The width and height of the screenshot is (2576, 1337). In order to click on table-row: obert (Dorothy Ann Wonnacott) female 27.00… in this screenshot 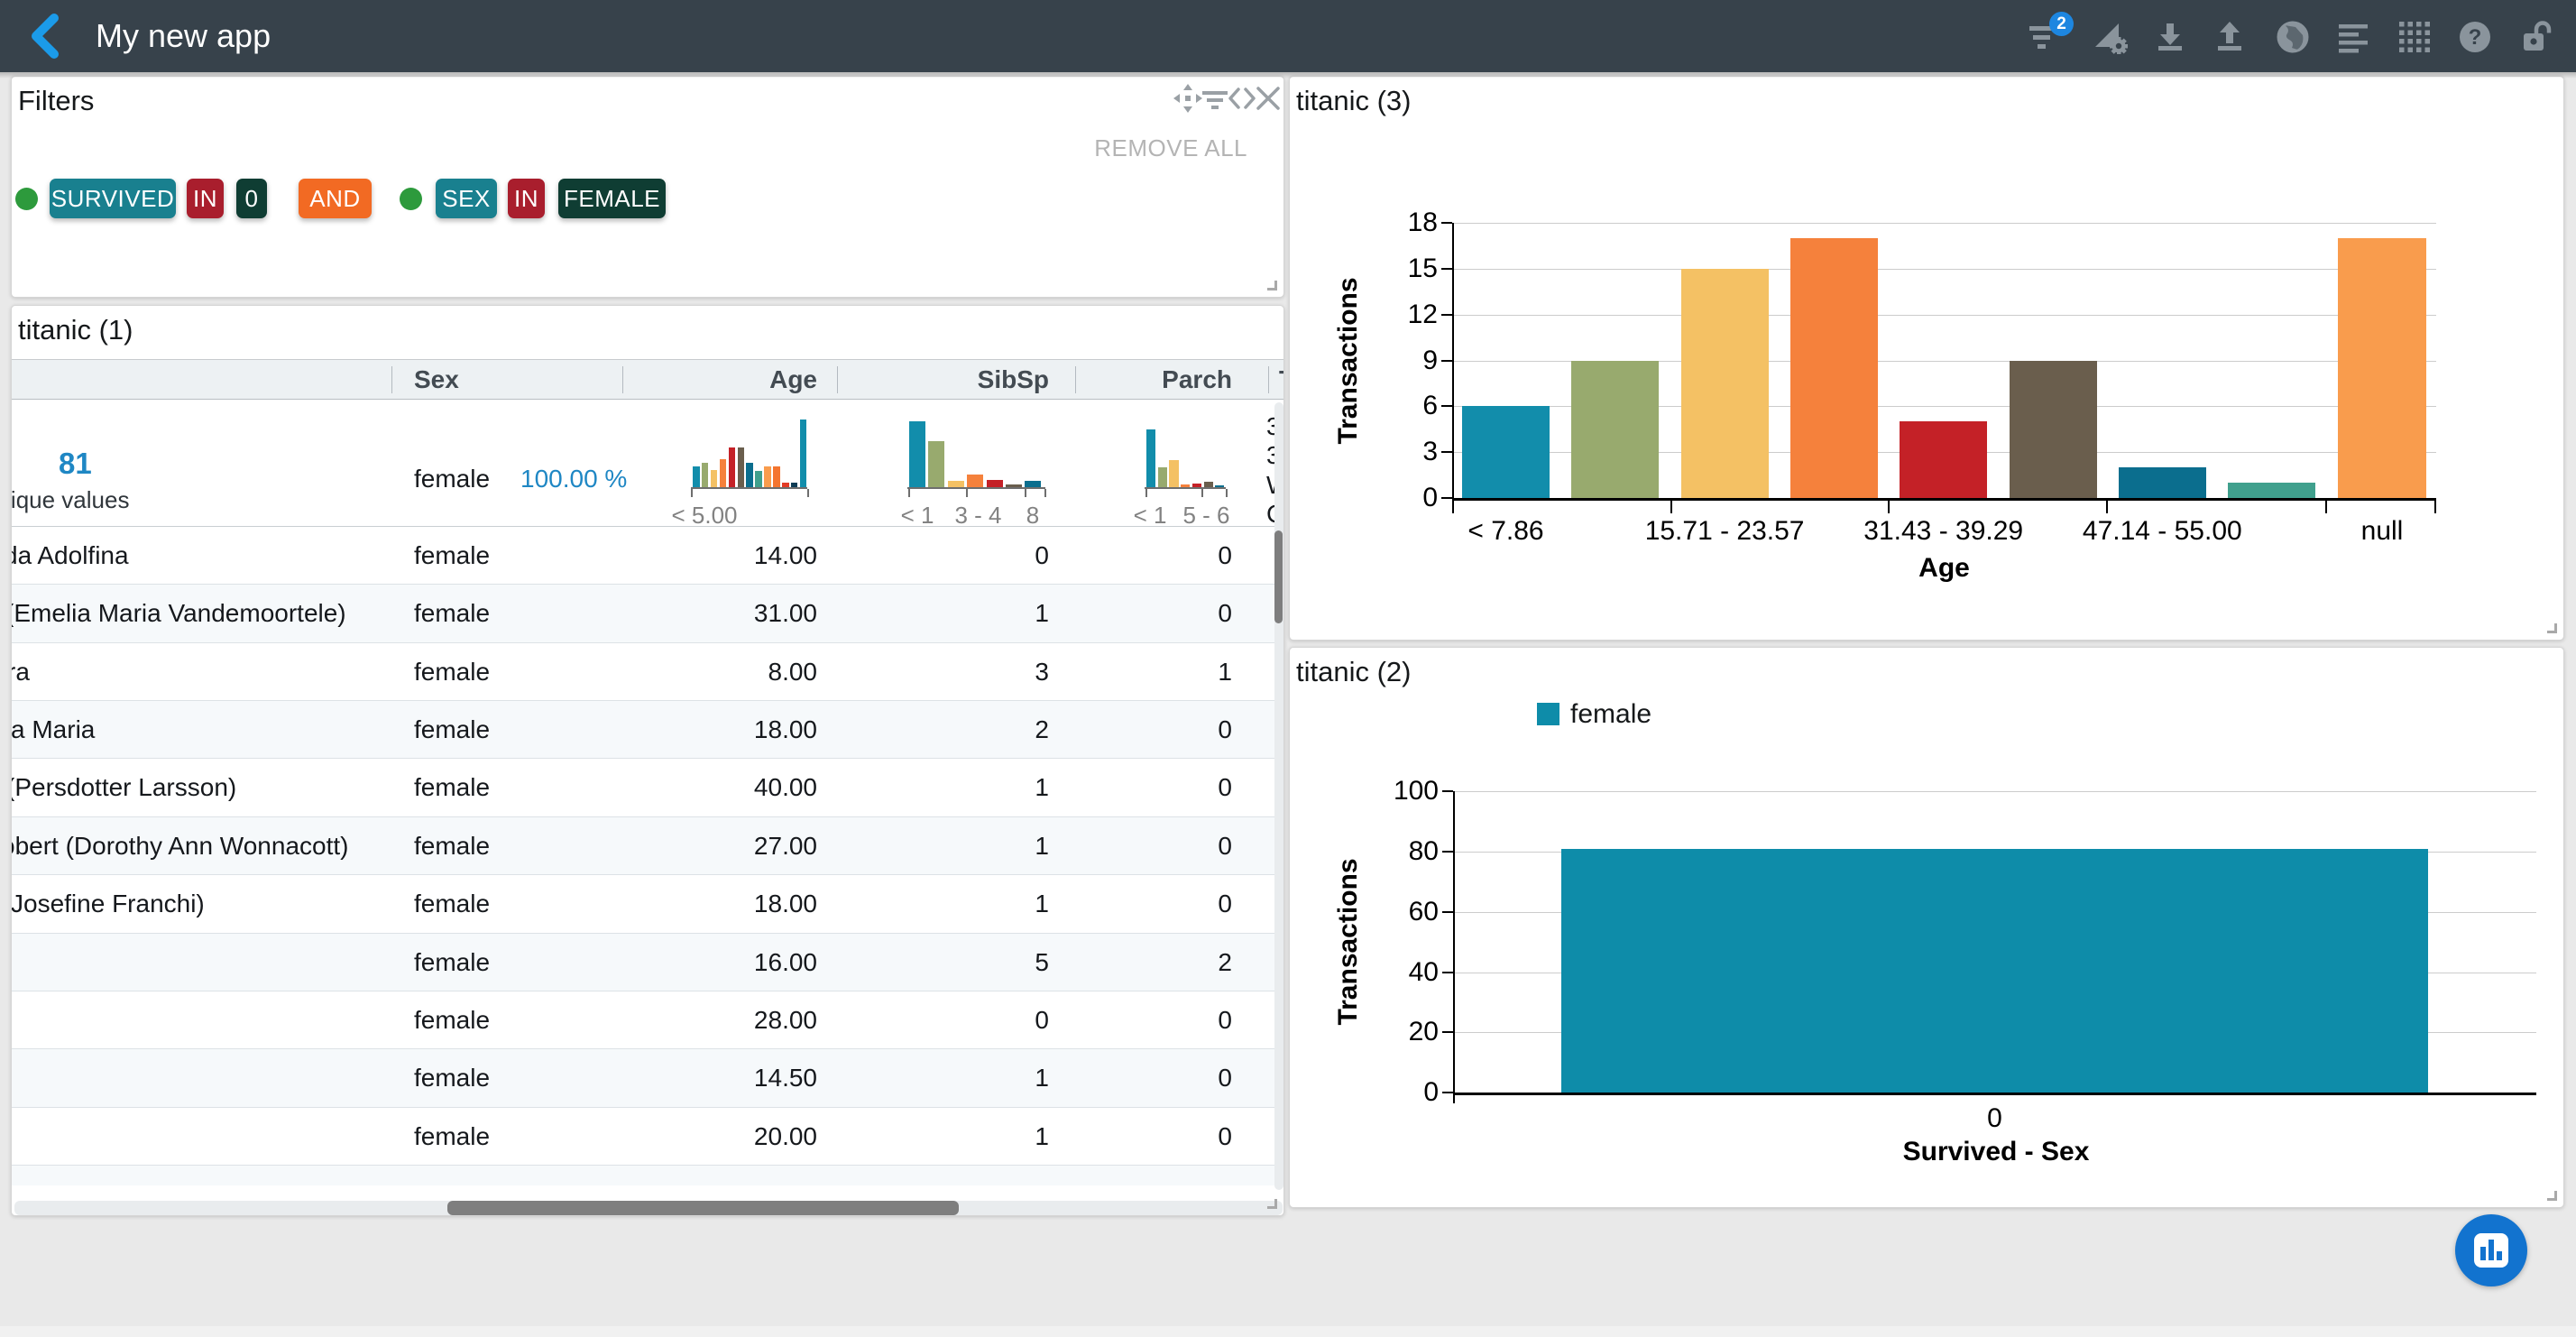, I will do `click(647, 846)`.